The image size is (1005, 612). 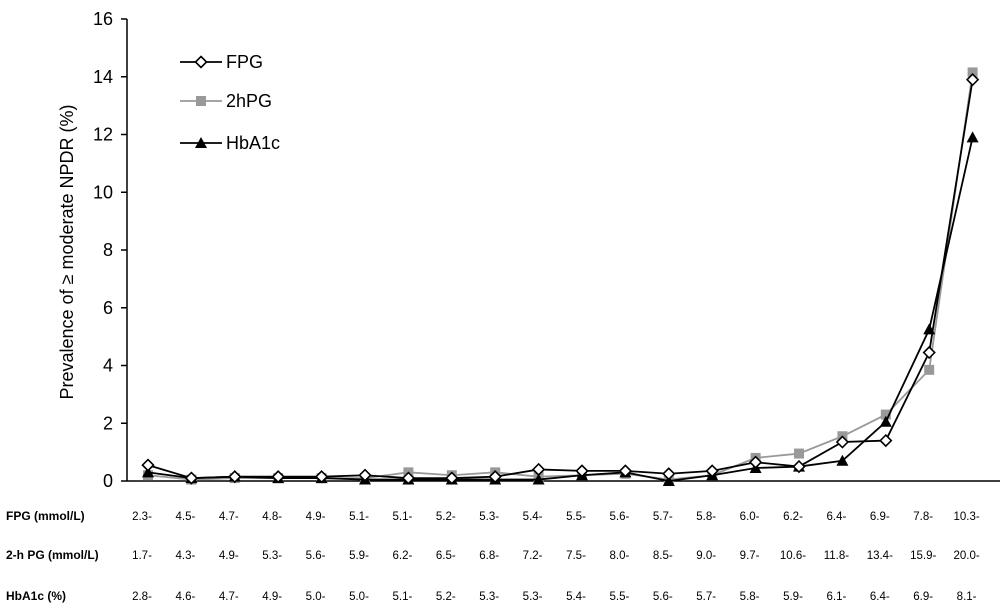 I want to click on y-ticks: 0 2 4 6 8 10 12 14 16, so click(x=110, y=250).